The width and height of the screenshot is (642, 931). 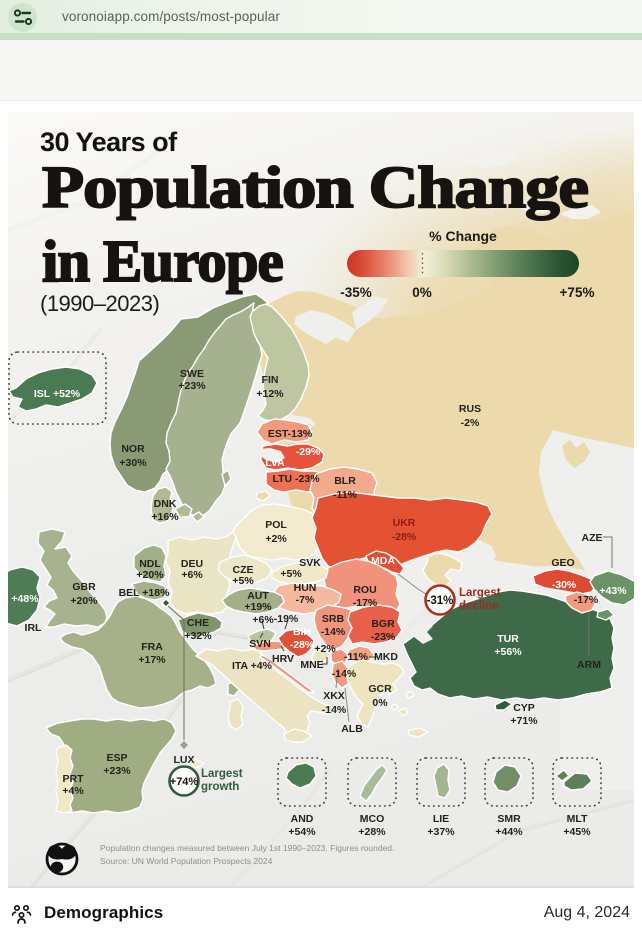 I want to click on svg-text: HRV, so click(x=283, y=659).